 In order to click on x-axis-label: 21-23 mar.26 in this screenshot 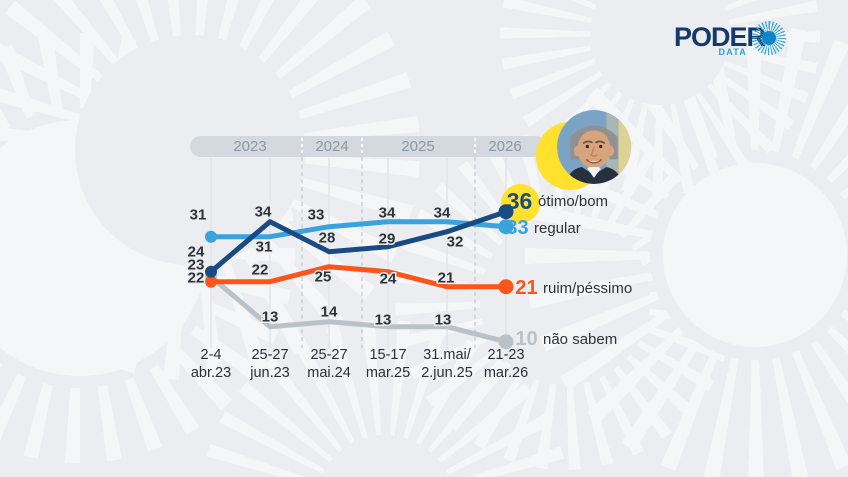, I will do `click(506, 364)`.